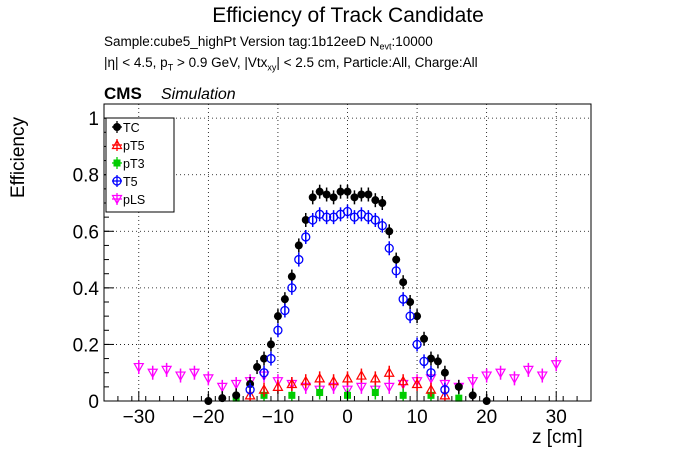 The image size is (696, 472). What do you see at coordinates (347, 300) in the screenshot?
I see `series-T5` at bounding box center [347, 300].